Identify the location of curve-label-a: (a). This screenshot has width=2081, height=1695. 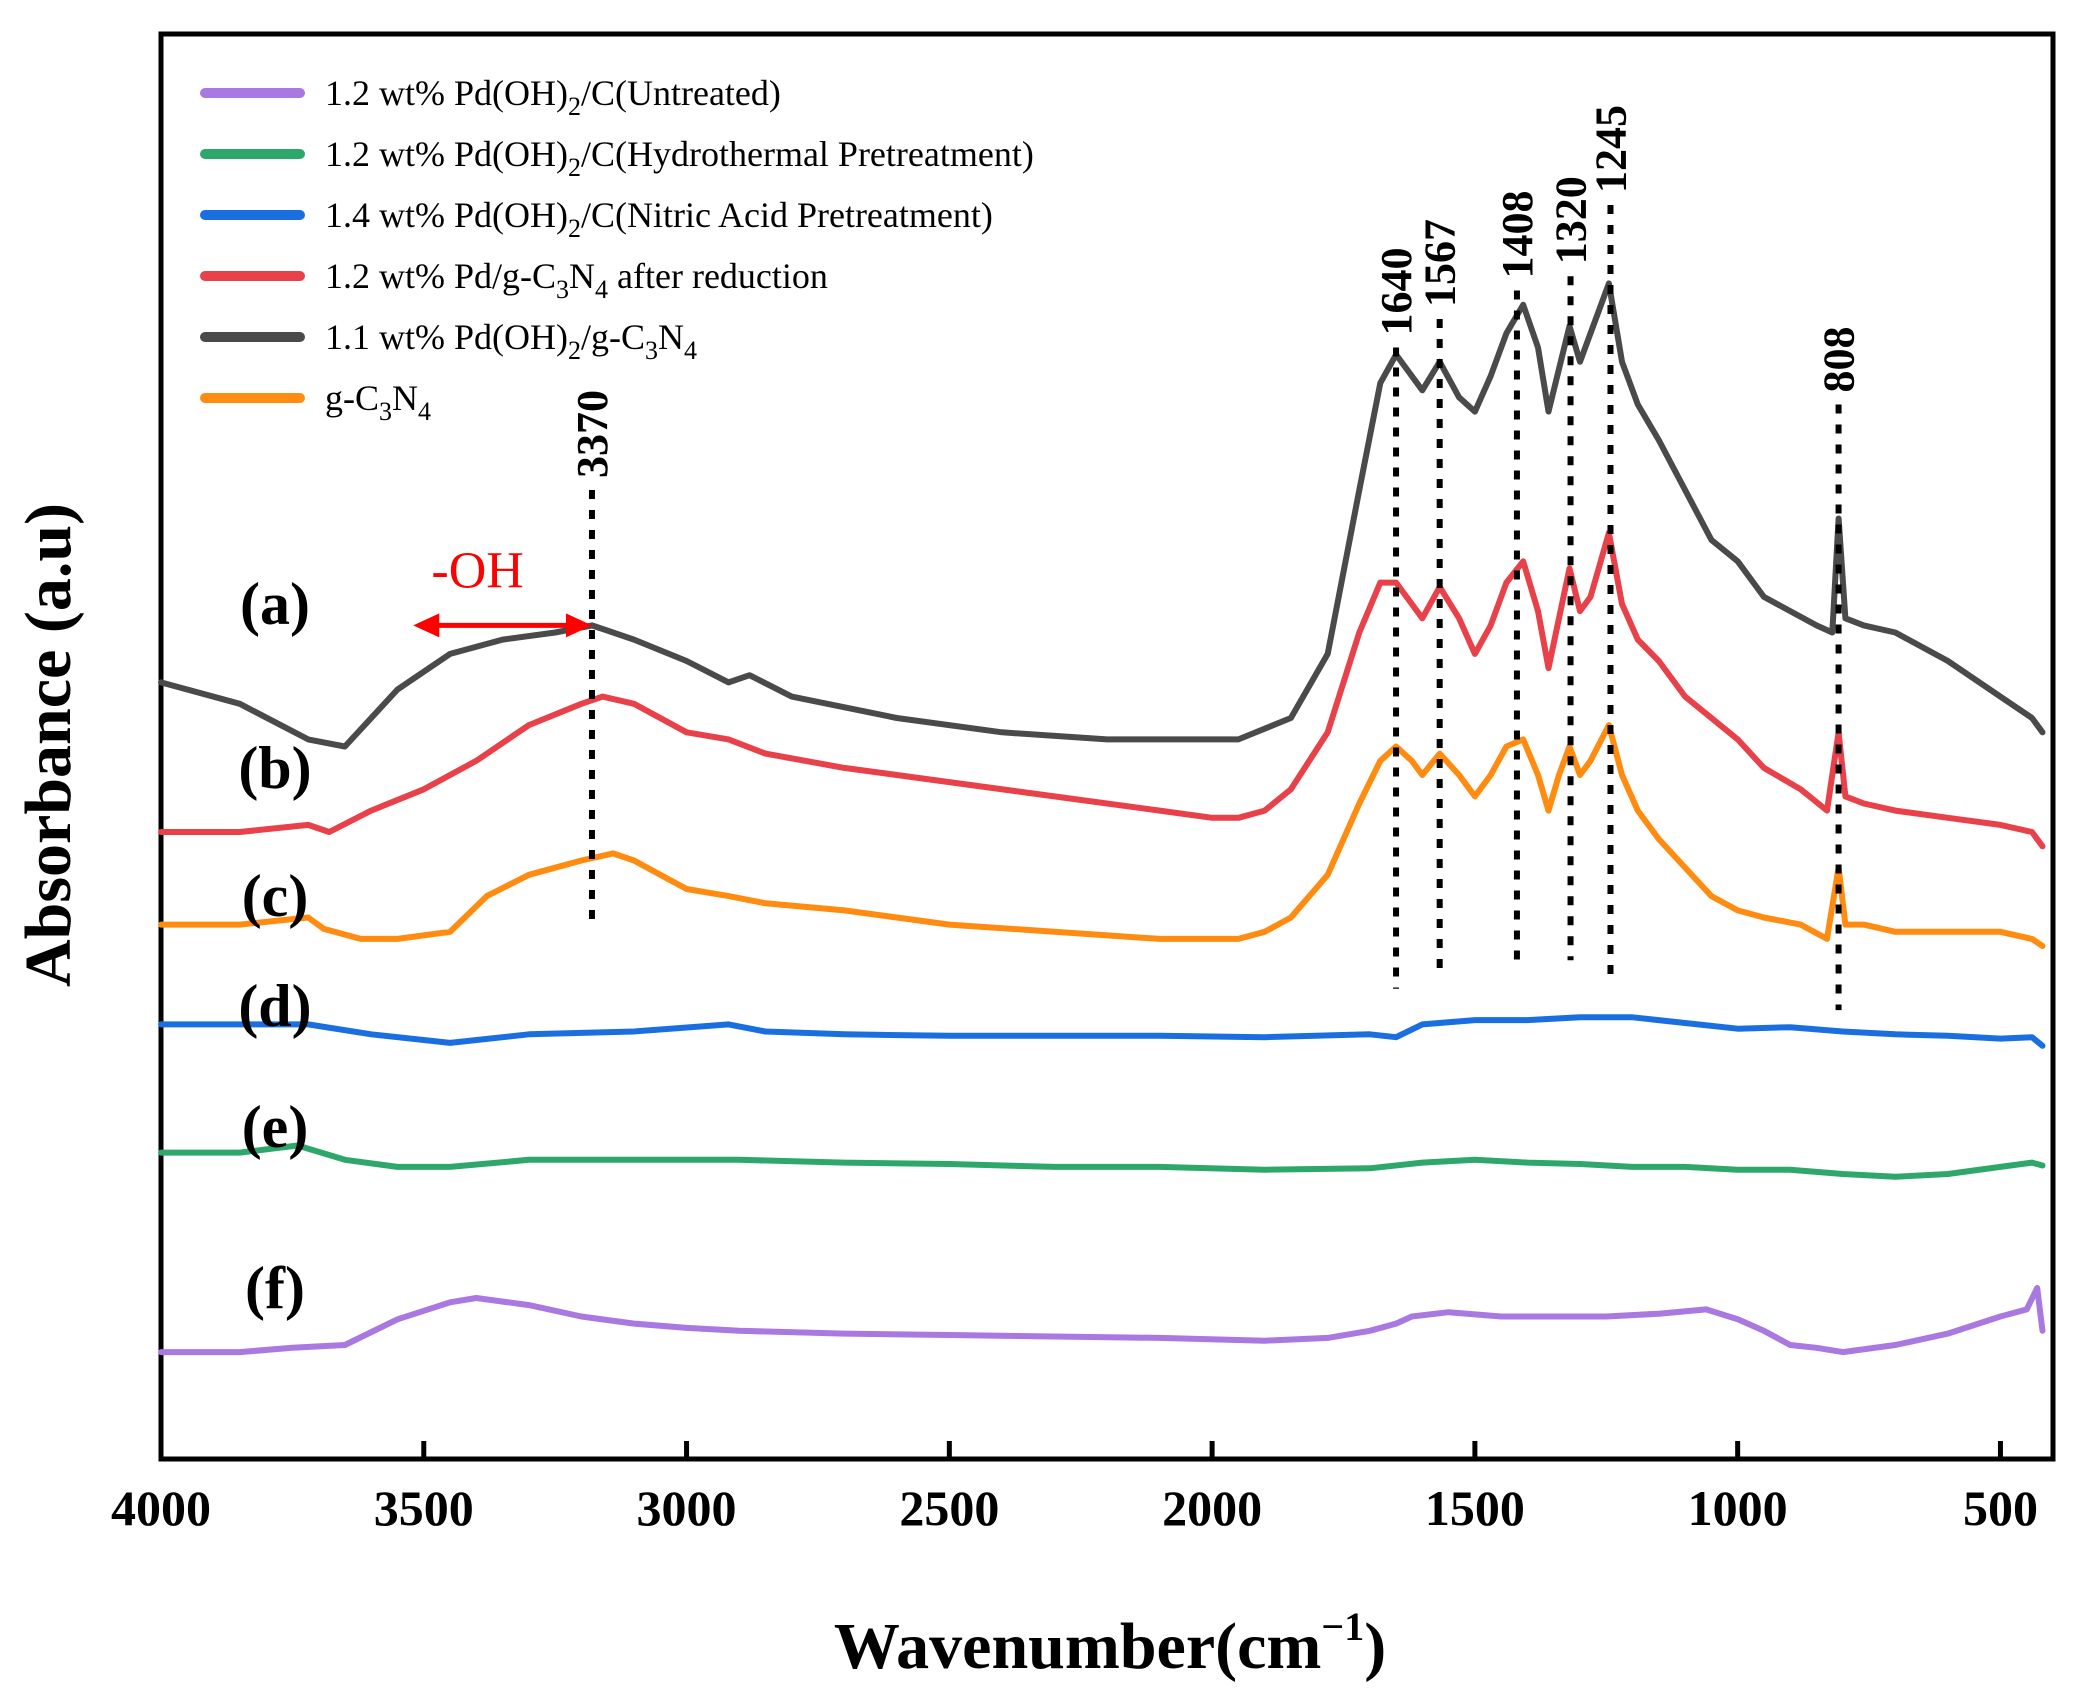
(275, 604).